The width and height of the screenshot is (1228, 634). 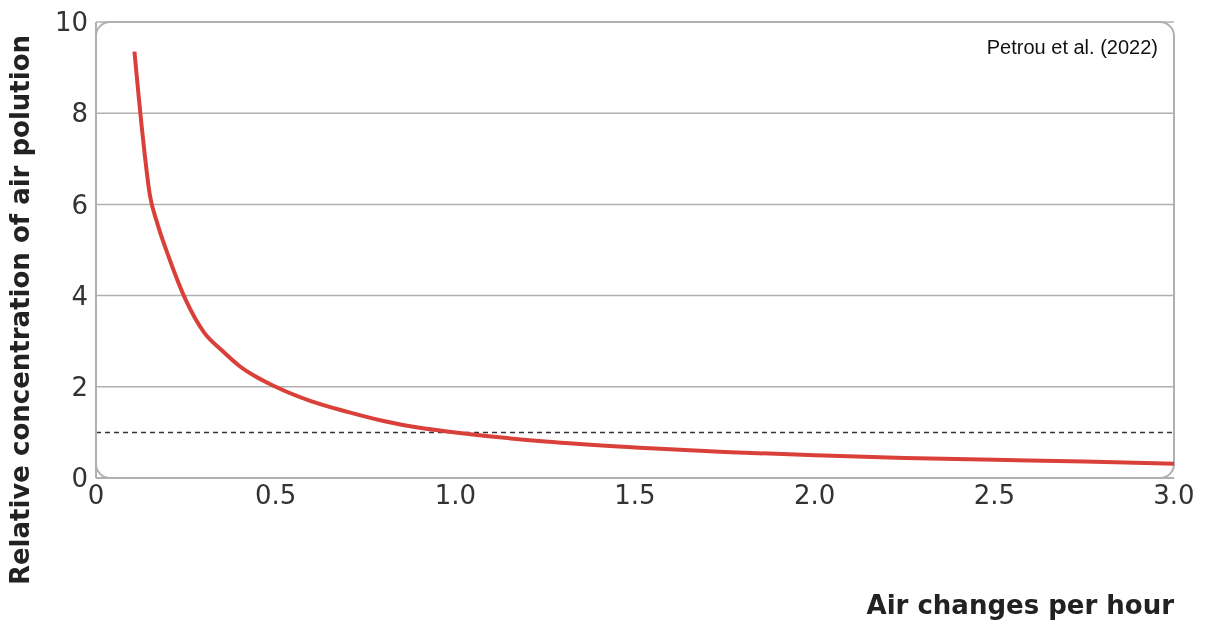 I want to click on x-tick-label: 3.0, so click(x=1174, y=495).